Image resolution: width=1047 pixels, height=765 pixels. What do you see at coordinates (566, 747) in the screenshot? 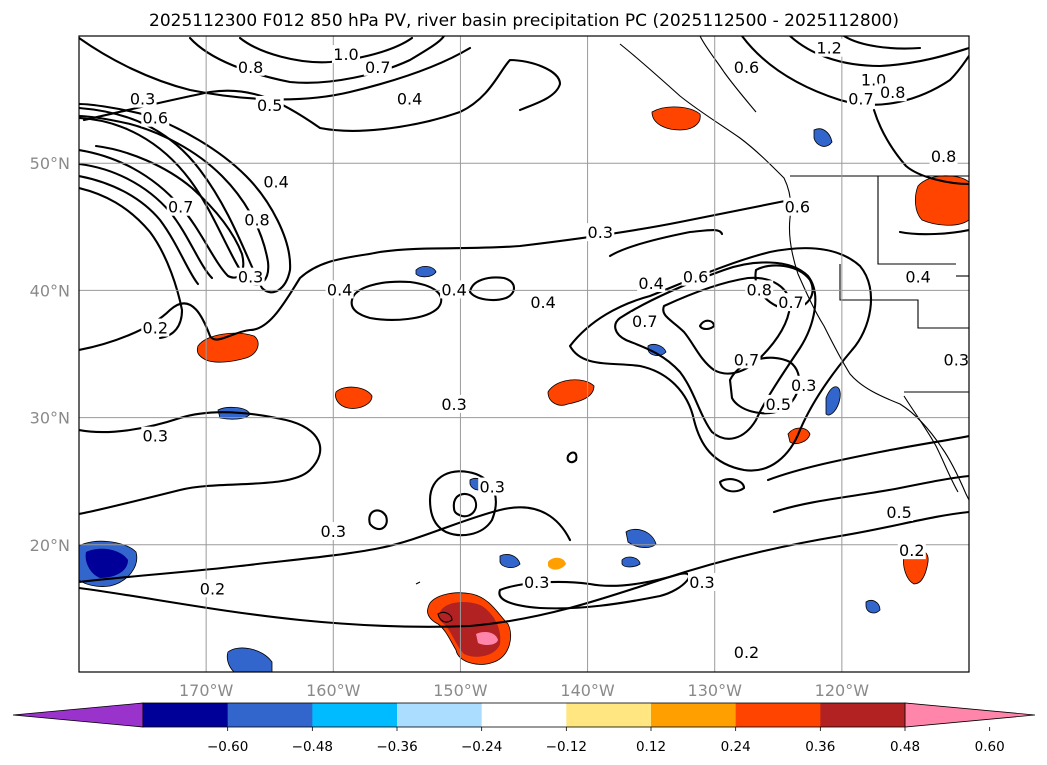
I see `colorbar-tick-label: −0.12` at bounding box center [566, 747].